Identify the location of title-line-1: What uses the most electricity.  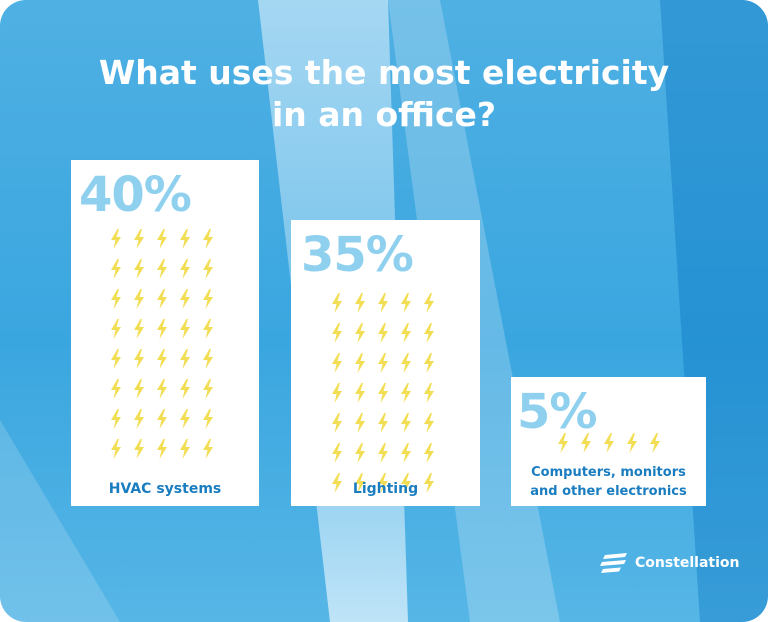
(384, 72).